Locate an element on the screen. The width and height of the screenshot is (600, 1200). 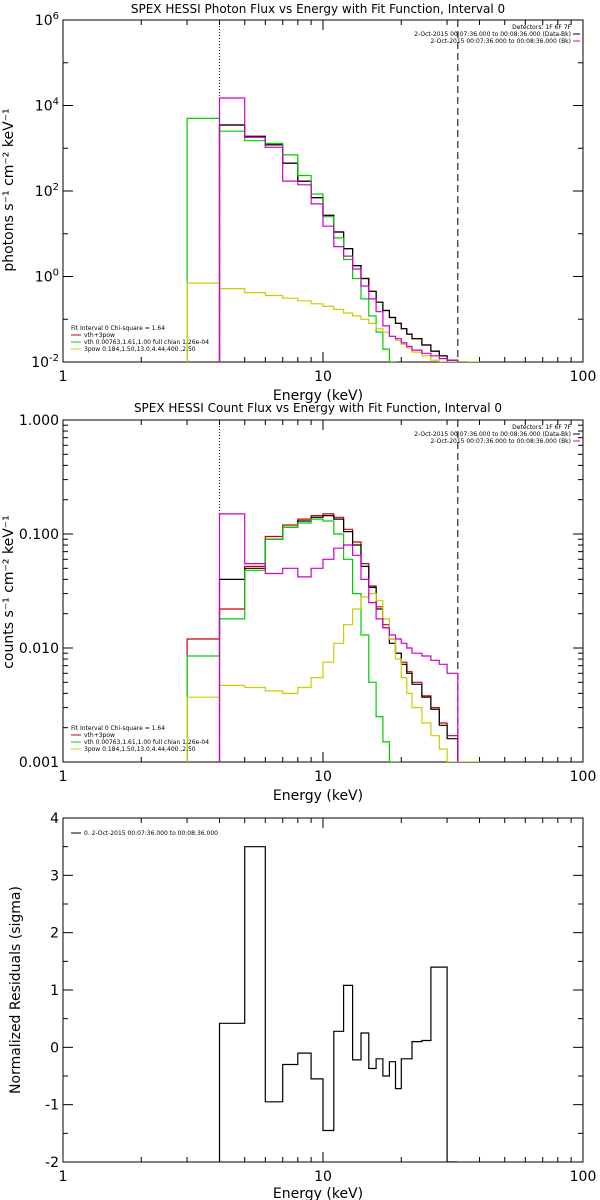
photon-flux-series-group is located at coordinates (333, 229).